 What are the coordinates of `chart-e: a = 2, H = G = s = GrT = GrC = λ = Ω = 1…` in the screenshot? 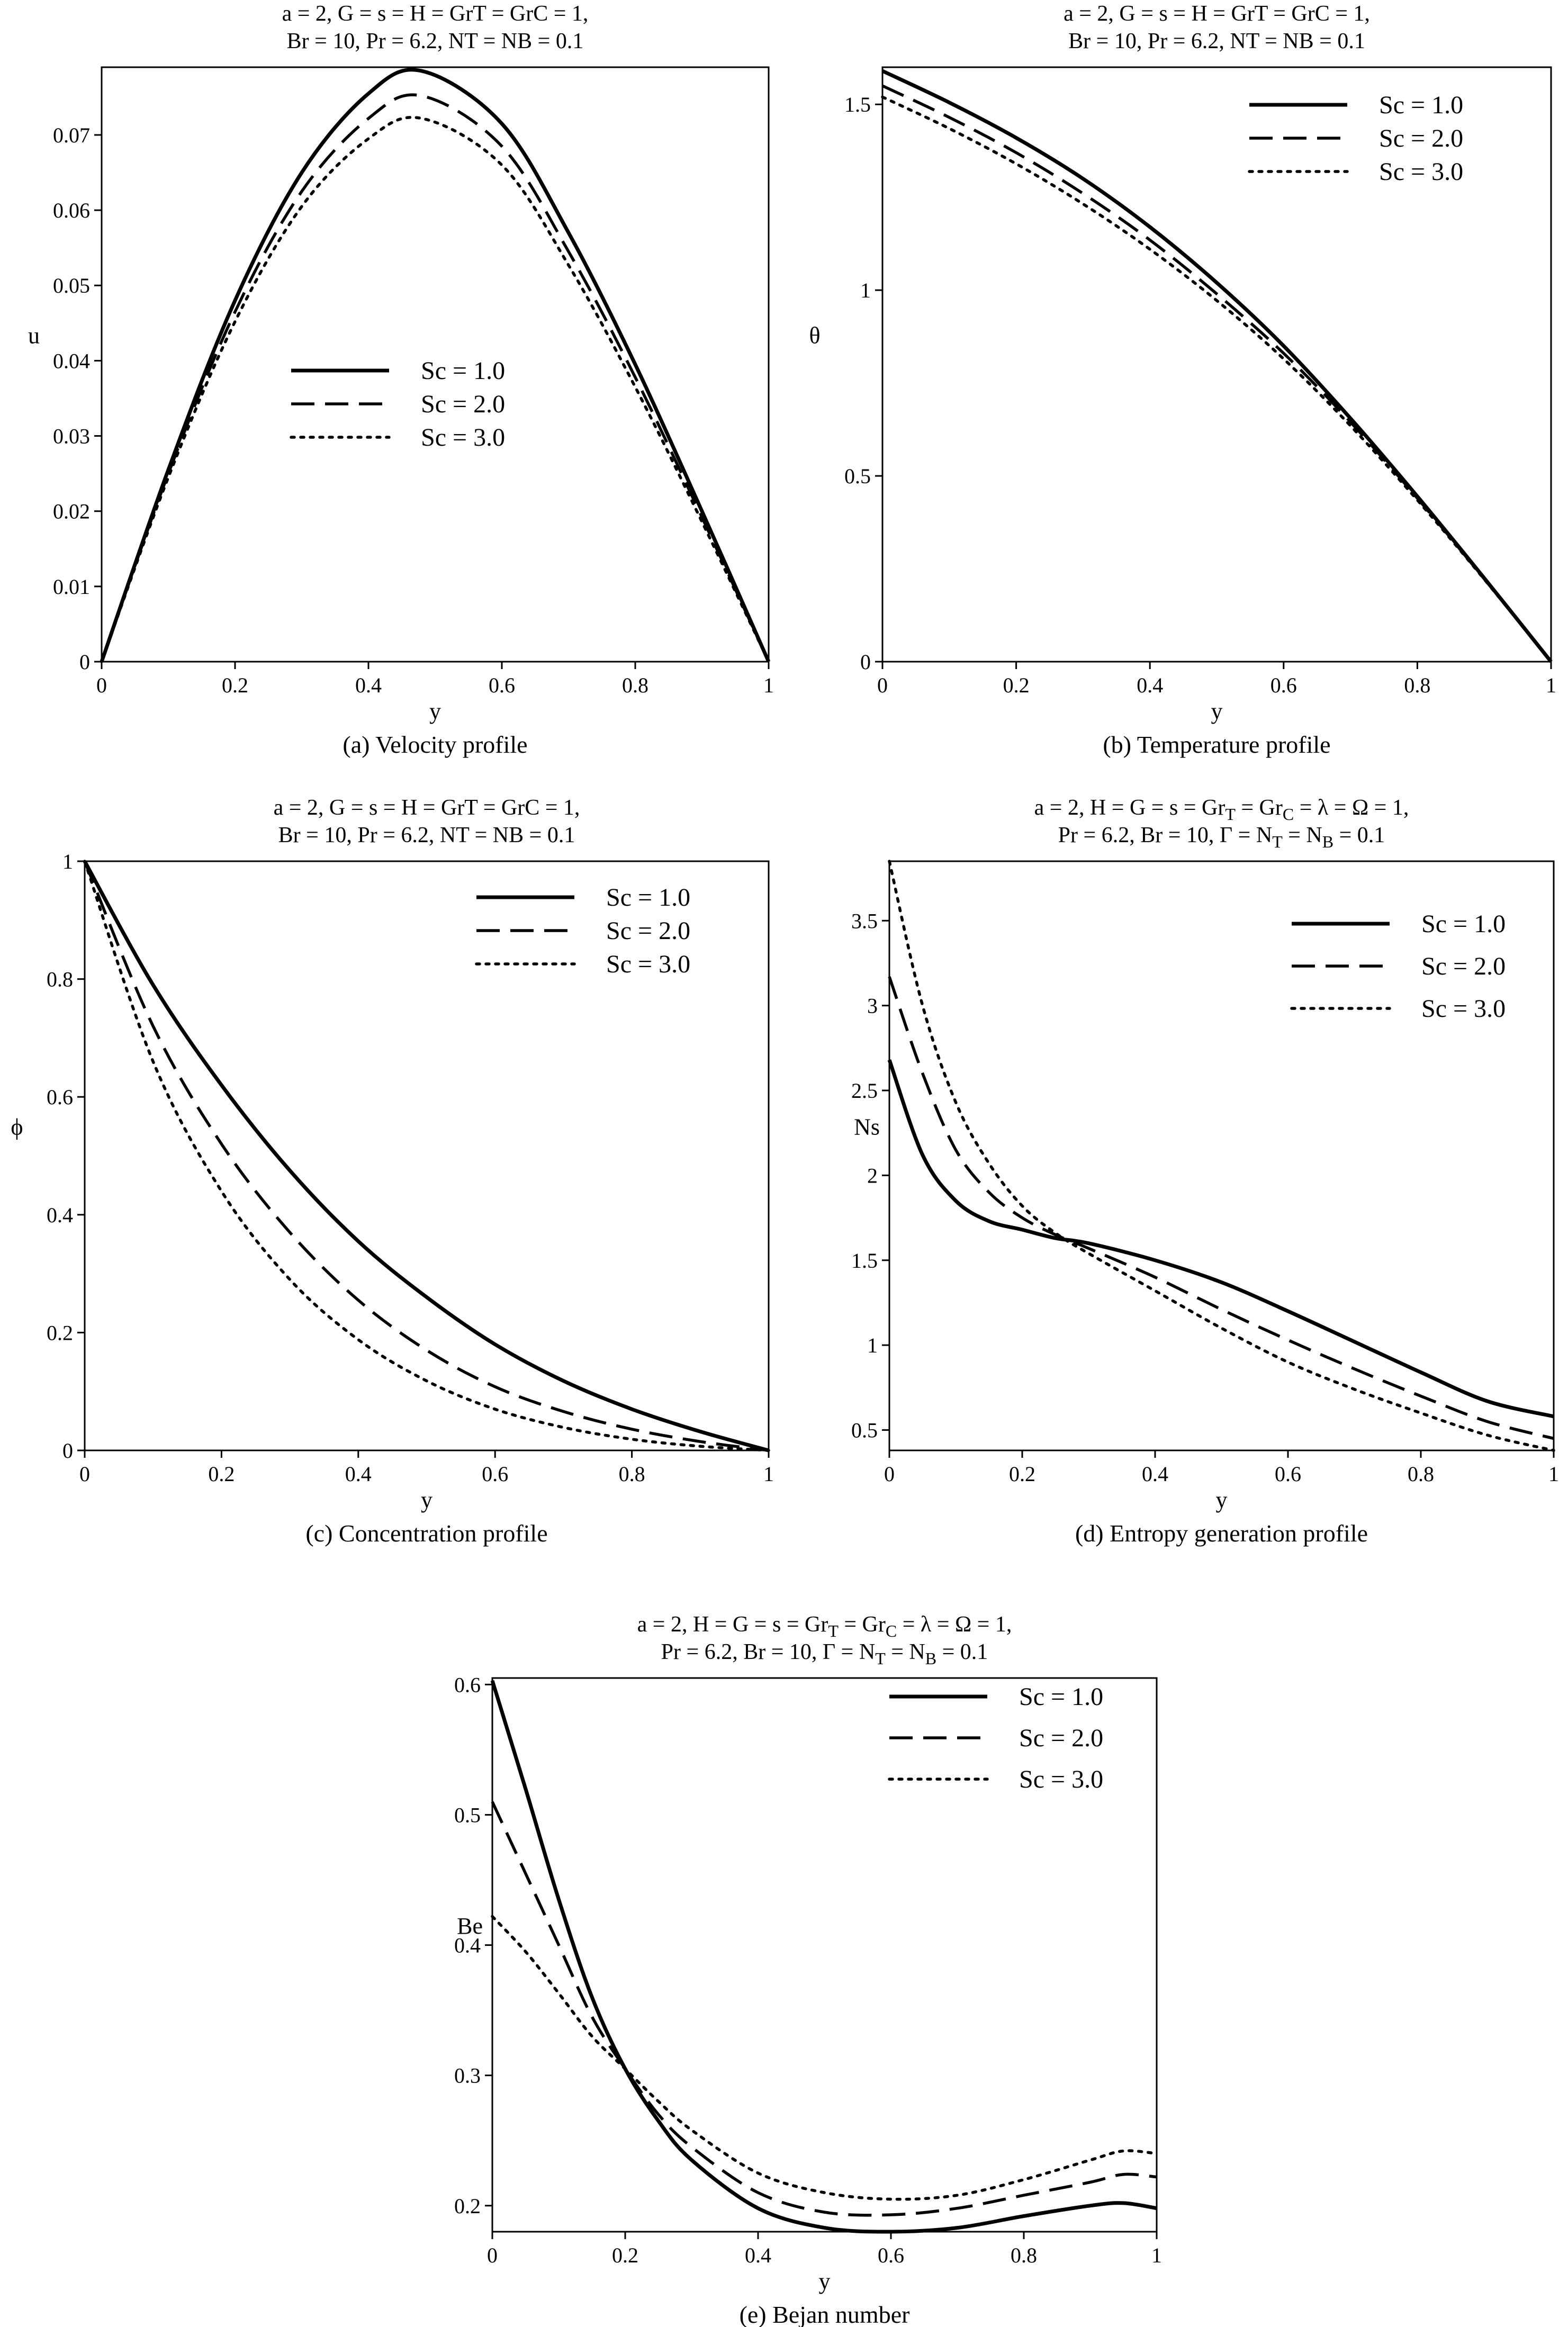 It's located at (808, 1969).